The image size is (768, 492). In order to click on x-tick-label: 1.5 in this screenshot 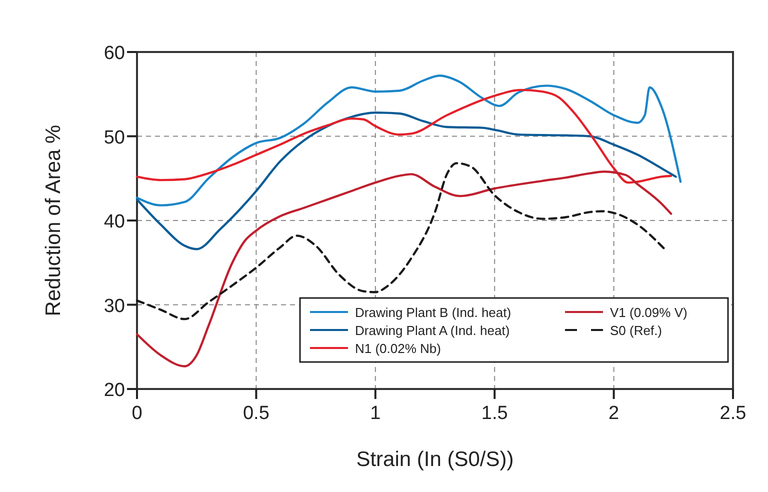, I will do `click(494, 413)`.